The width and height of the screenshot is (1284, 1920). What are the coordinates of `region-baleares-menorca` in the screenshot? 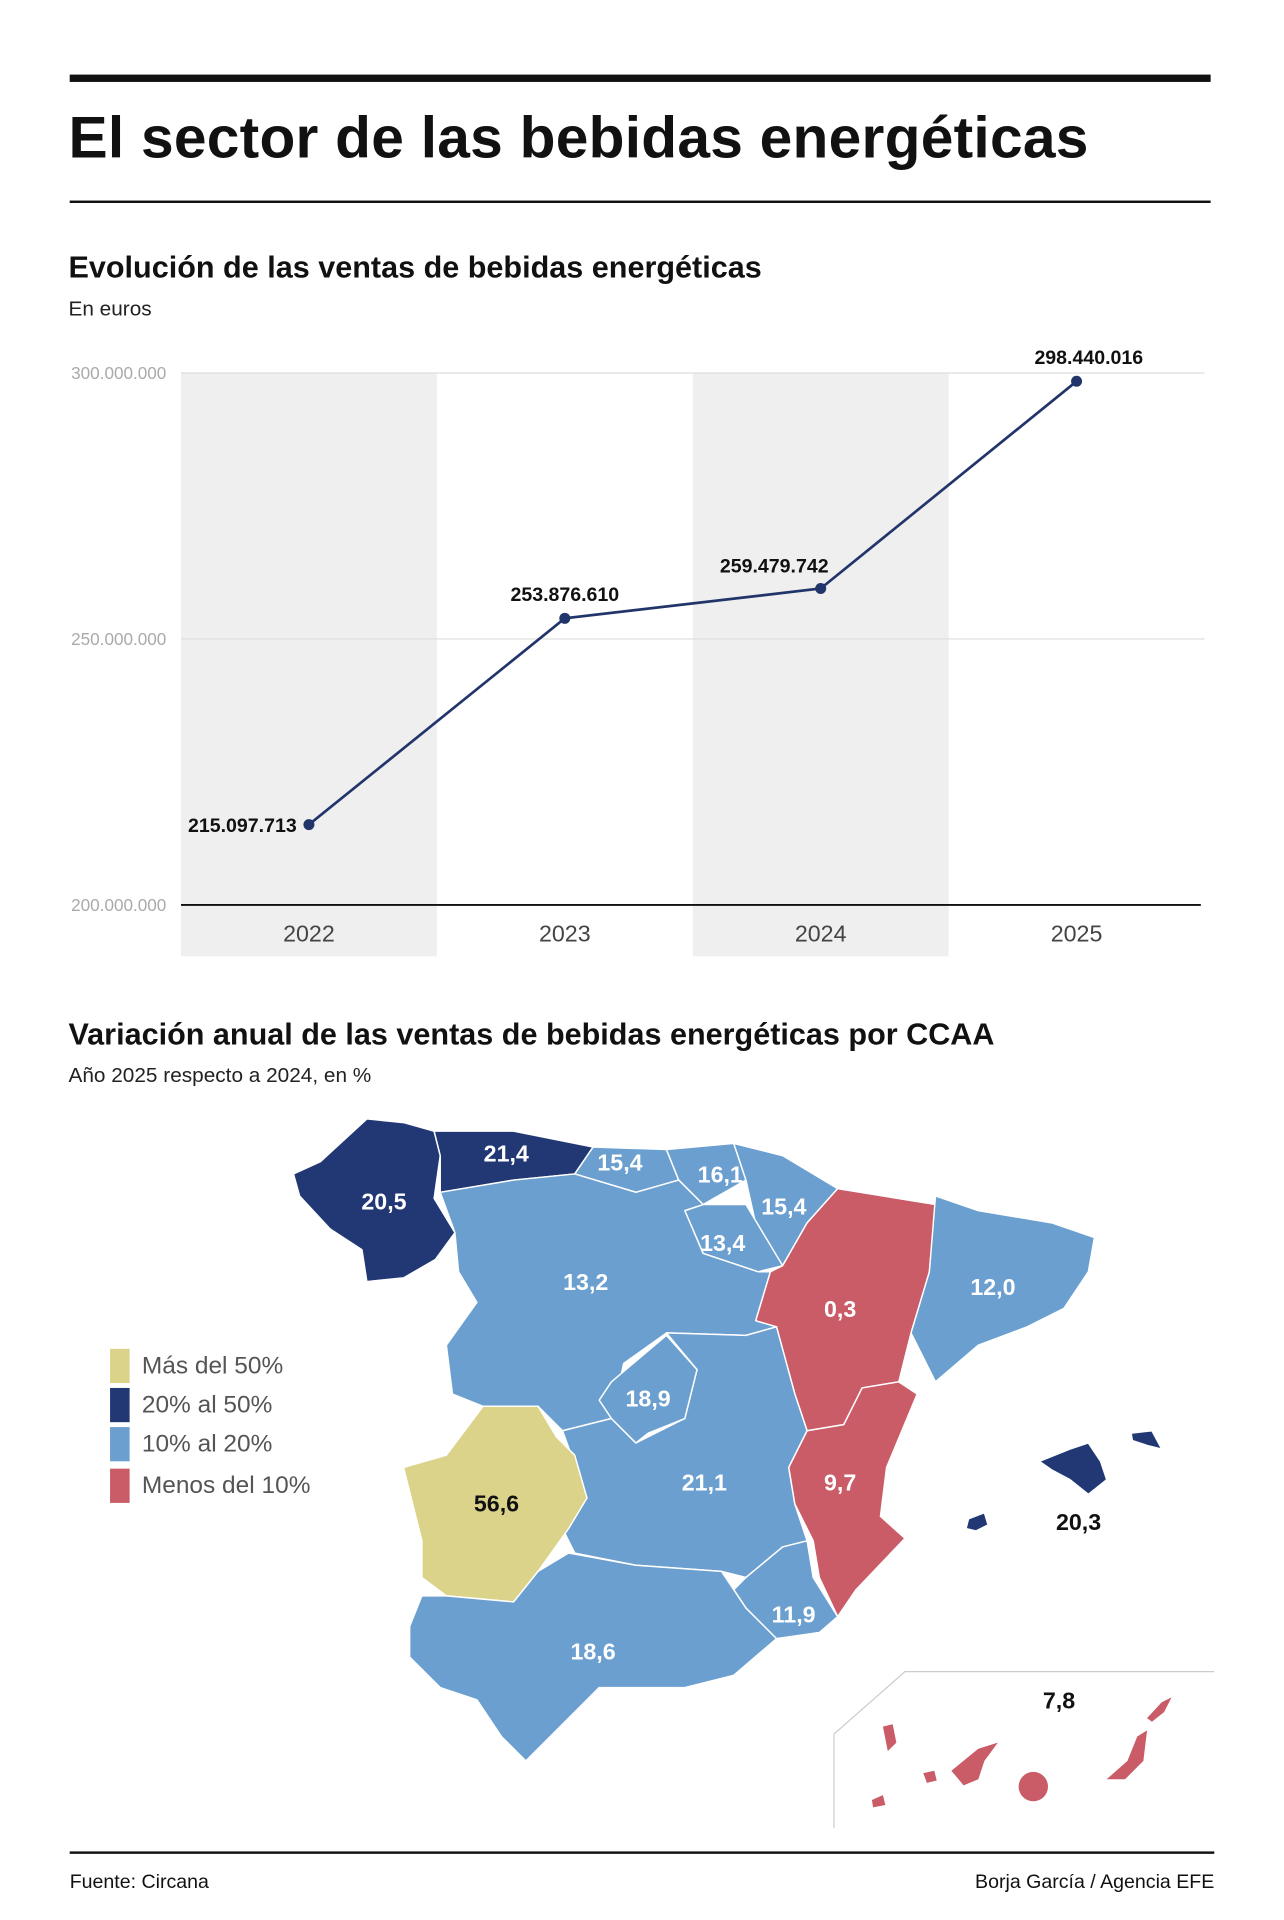 It's located at (1146, 1440).